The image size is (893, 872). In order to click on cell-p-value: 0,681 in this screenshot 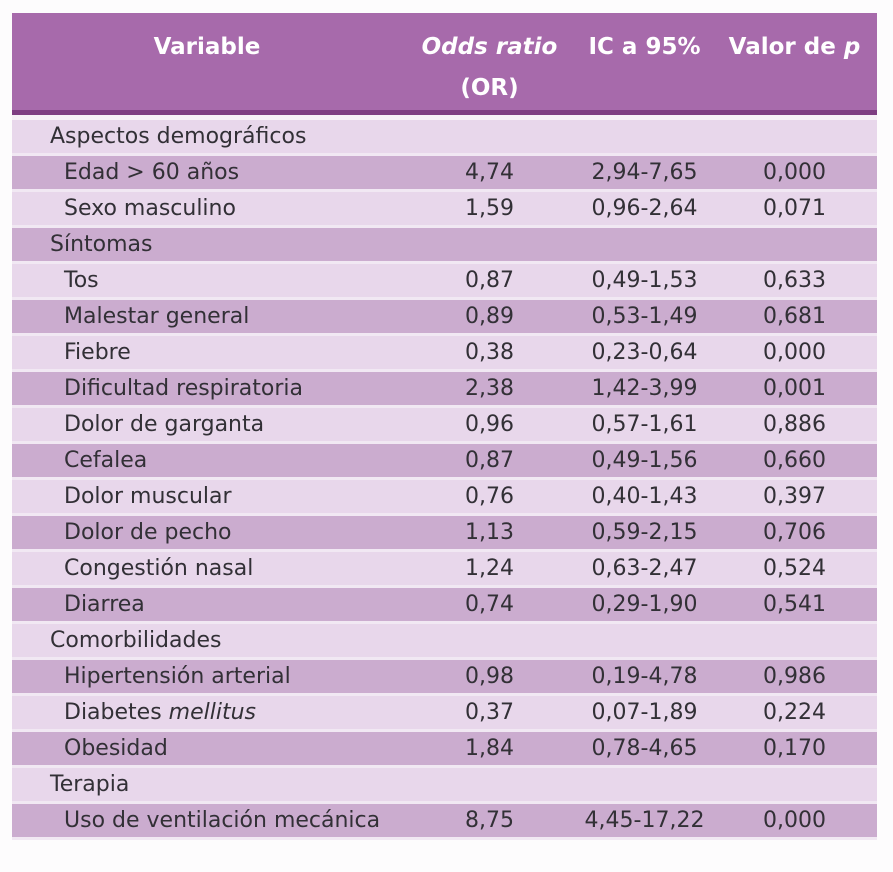, I will do `click(794, 316)`.